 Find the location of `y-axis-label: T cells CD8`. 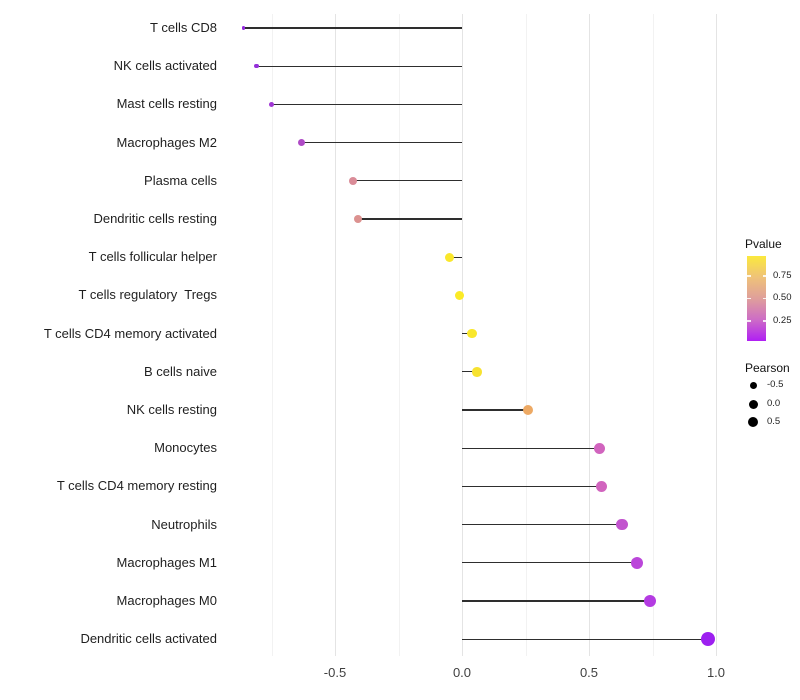

y-axis-label: T cells CD8 is located at coordinates (183, 27).